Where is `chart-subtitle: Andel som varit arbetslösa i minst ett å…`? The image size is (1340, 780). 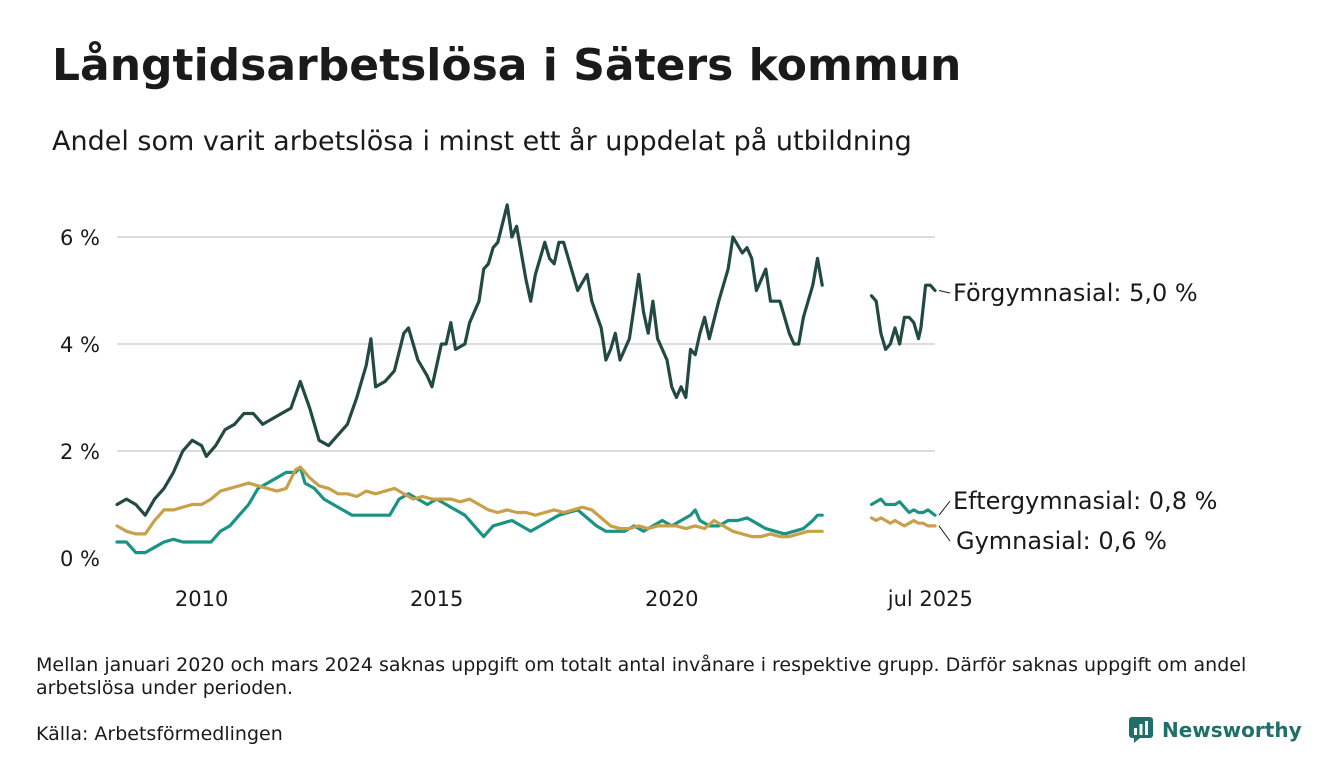 chart-subtitle: Andel som varit arbetslösa i minst ett å… is located at coordinates (482, 141).